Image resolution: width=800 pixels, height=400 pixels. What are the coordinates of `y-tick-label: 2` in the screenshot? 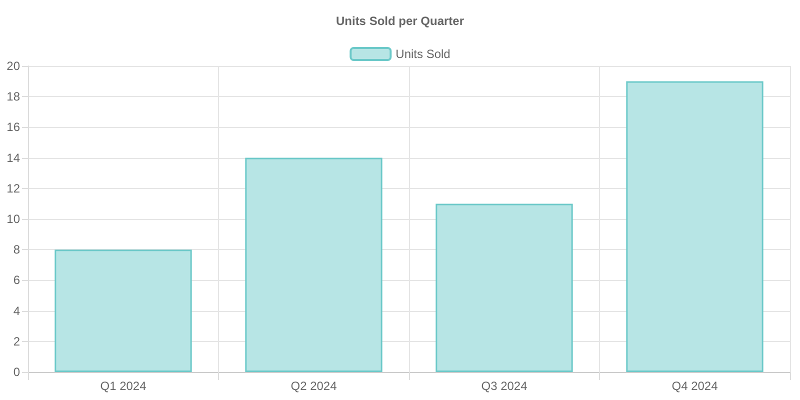 It's located at (16, 341).